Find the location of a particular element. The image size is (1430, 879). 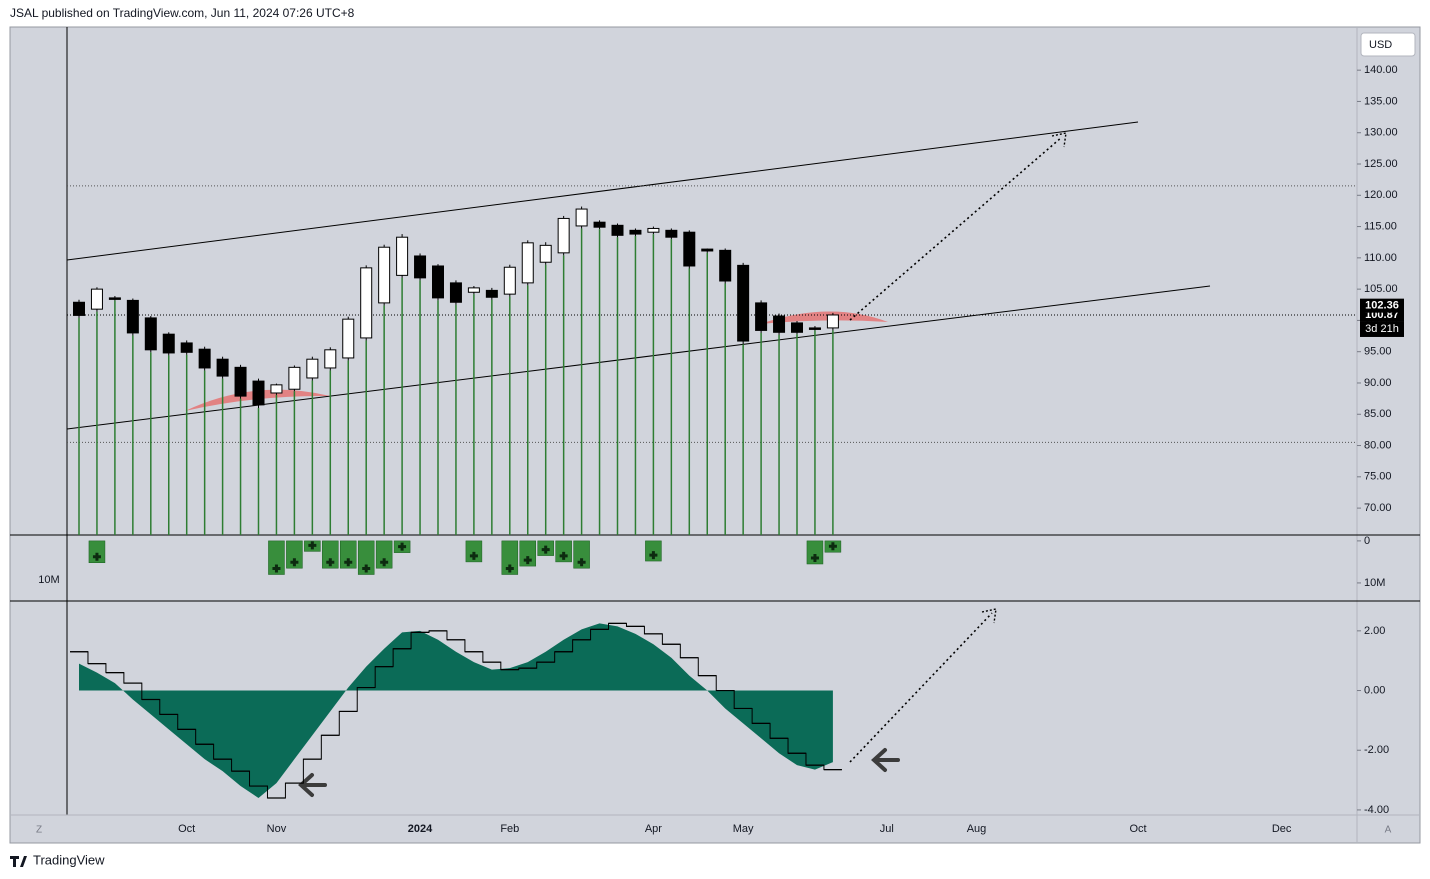

countdown: 3d 21h is located at coordinates (1382, 329).